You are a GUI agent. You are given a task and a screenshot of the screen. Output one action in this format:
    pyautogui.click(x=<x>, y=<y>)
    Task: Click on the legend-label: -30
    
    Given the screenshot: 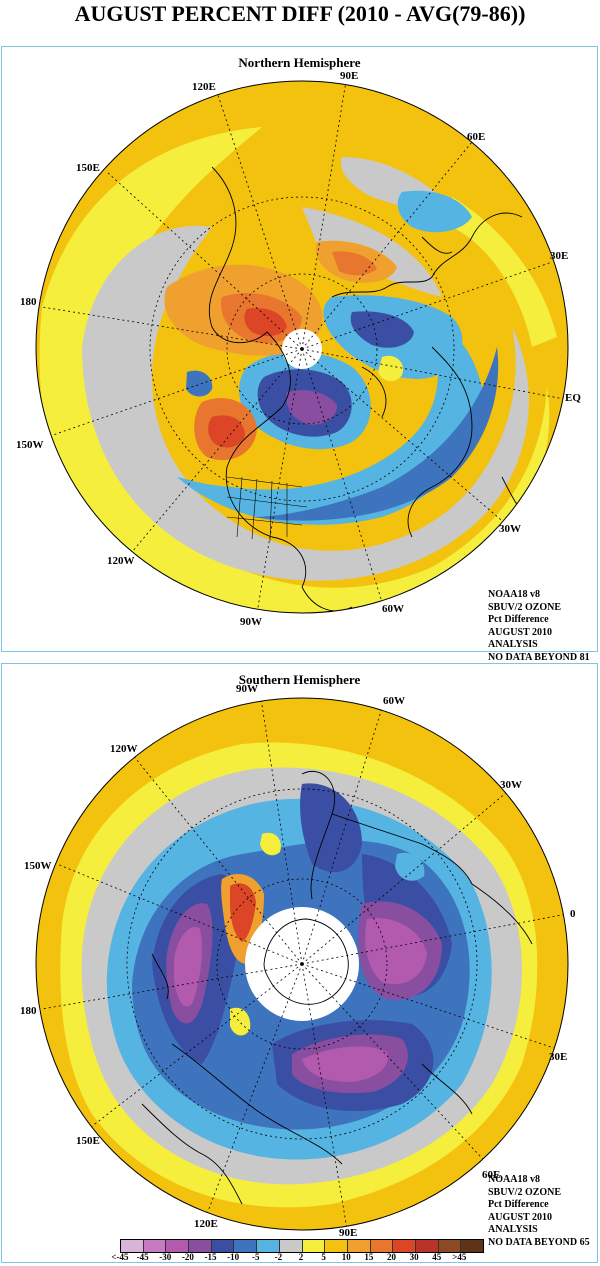 What is the action you would take?
    pyautogui.click(x=165, y=1257)
    